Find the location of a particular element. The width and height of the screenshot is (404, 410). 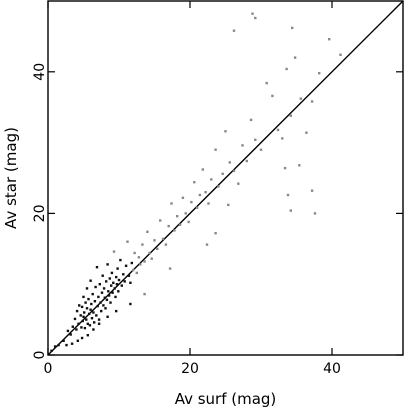

y-tick-label: 0 is located at coordinates (40, 355).